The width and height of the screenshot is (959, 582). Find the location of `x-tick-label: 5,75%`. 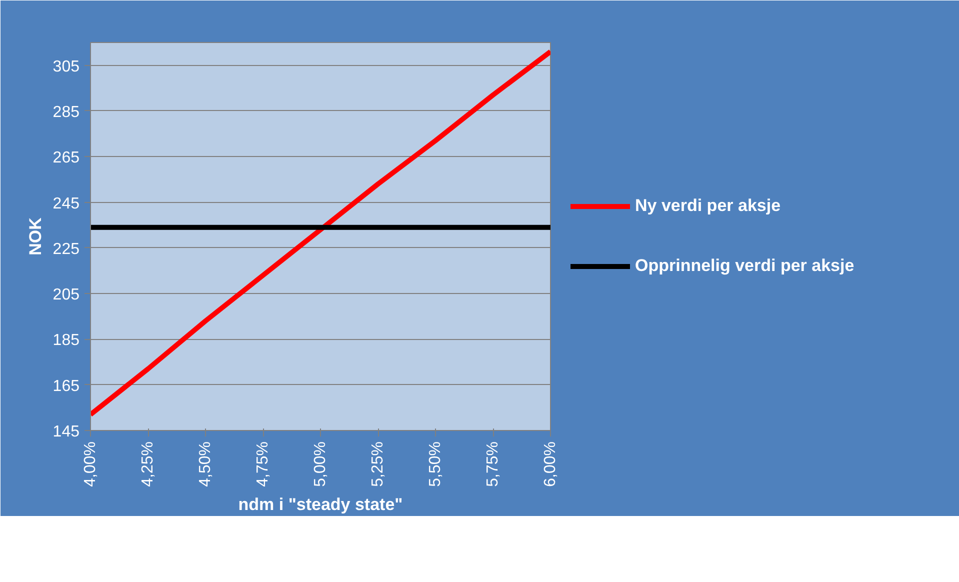

x-tick-label: 5,75% is located at coordinates (493, 464).